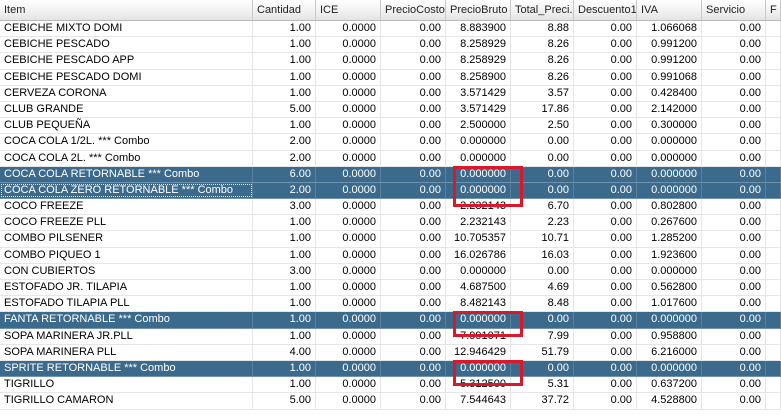 This screenshot has height=420, width=781. Describe the element at coordinates (669, 77) in the screenshot. I see `value-cell: 0.991068` at that location.